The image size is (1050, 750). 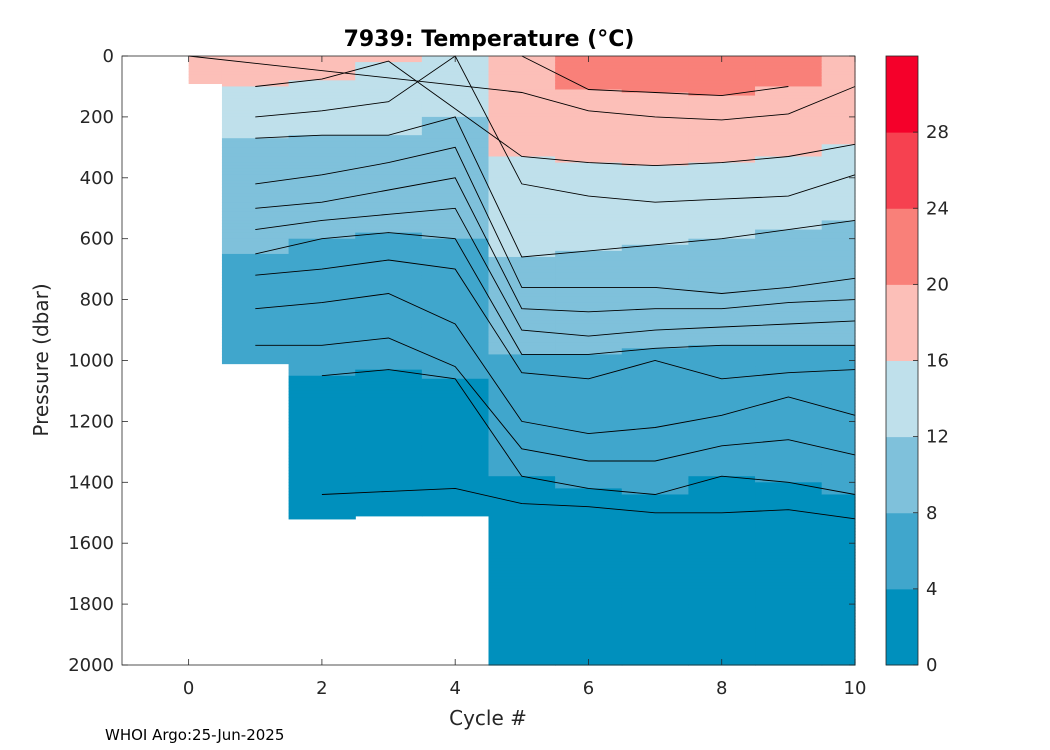 What do you see at coordinates (489, 39) in the screenshot?
I see `chart-title: 7939: Temperature (°C)` at bounding box center [489, 39].